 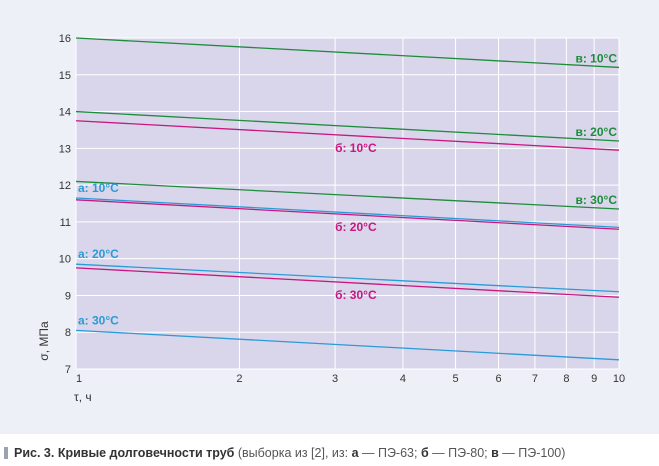 I want to click on caption-key-a: а, so click(x=355, y=453).